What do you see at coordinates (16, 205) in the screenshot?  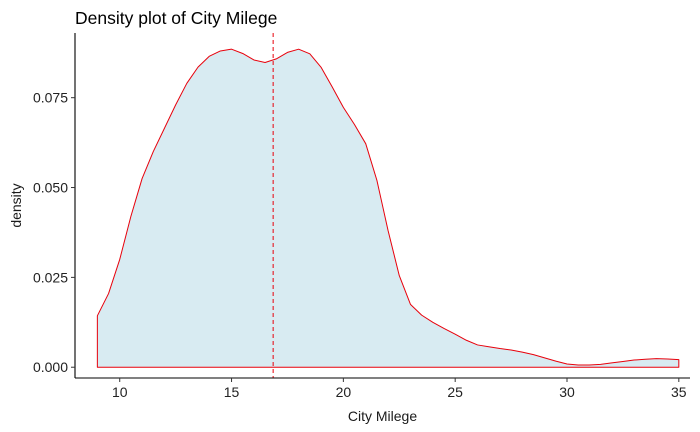 I see `y-axis-label: density` at bounding box center [16, 205].